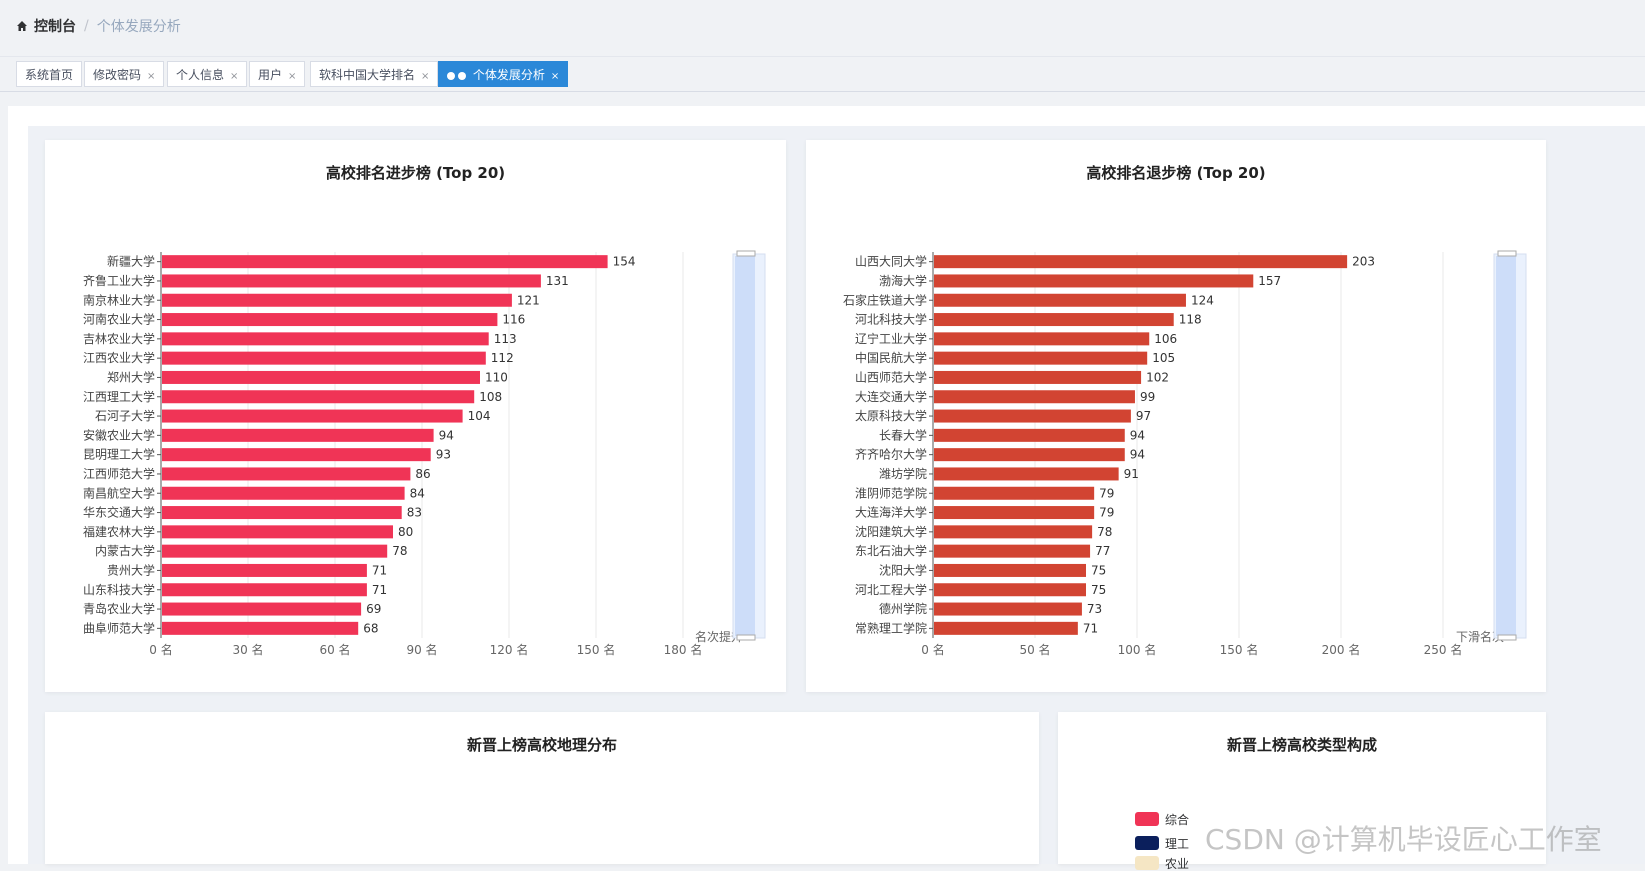 This screenshot has width=1645, height=871. What do you see at coordinates (422, 474) in the screenshot?
I see `data-label: 86` at bounding box center [422, 474].